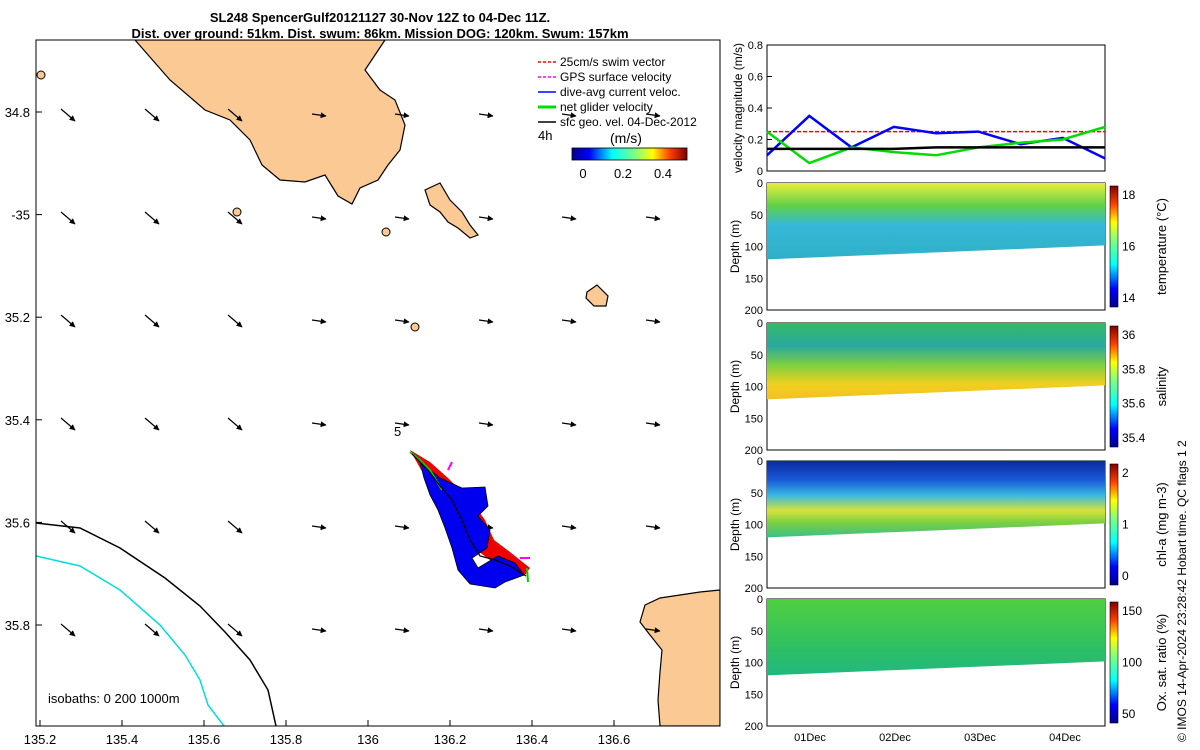  What do you see at coordinates (545, 135) in the screenshot?
I see `time-tag: 4h` at bounding box center [545, 135].